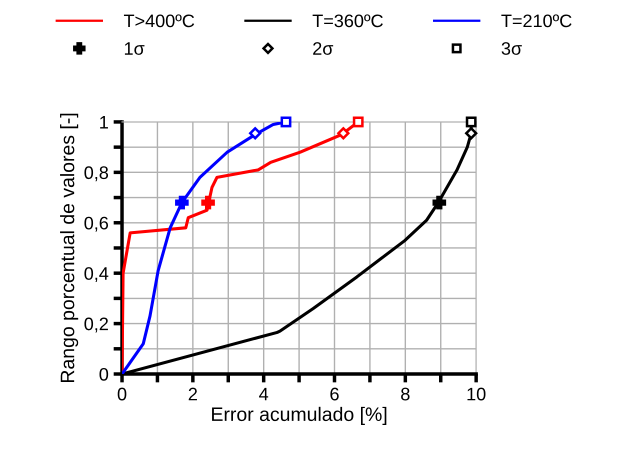 Image resolution: width=629 pixels, height=455 pixels. I want to click on y-axis-title: Rango porcentual de valores [-], so click(69, 248).